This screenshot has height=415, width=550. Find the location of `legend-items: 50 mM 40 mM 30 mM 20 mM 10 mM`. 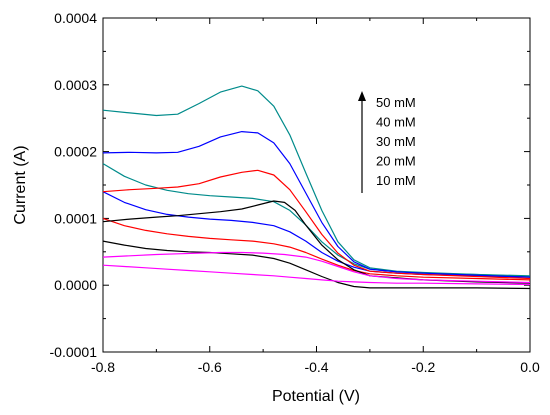

legend-items: 50 mM 40 mM 30 mM 20 mM 10 mM is located at coordinates (396, 141).